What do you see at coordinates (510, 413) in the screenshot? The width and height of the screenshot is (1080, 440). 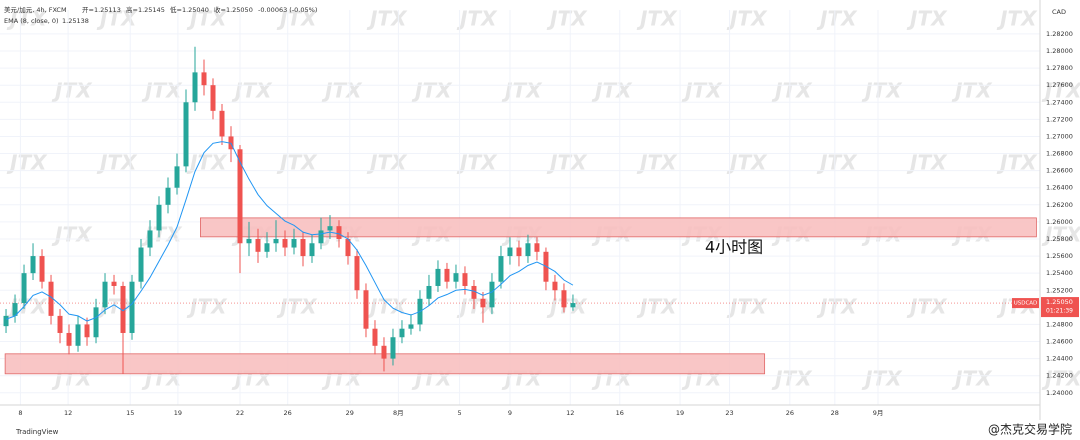 I see `x-tick-label: 9` at bounding box center [510, 413].